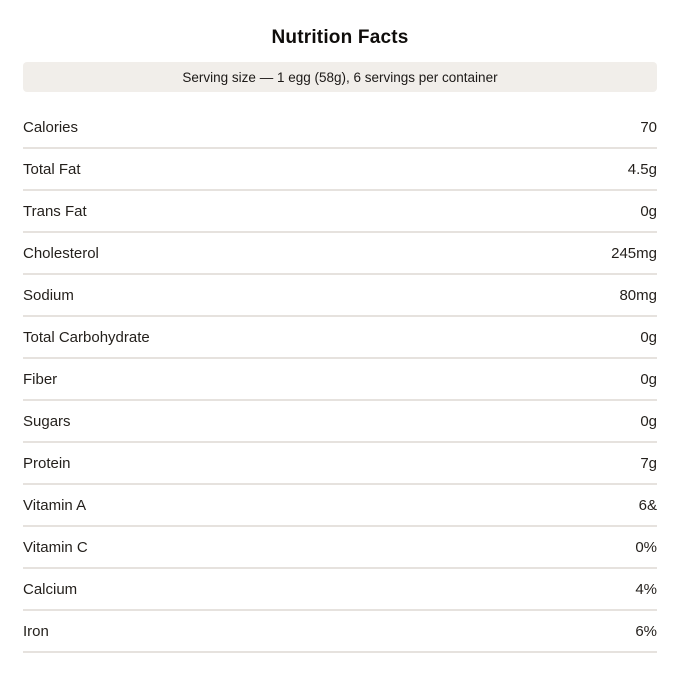 The image size is (679, 674). What do you see at coordinates (340, 212) in the screenshot?
I see `table-row-trans-fat: Trans Fat 0g` at bounding box center [340, 212].